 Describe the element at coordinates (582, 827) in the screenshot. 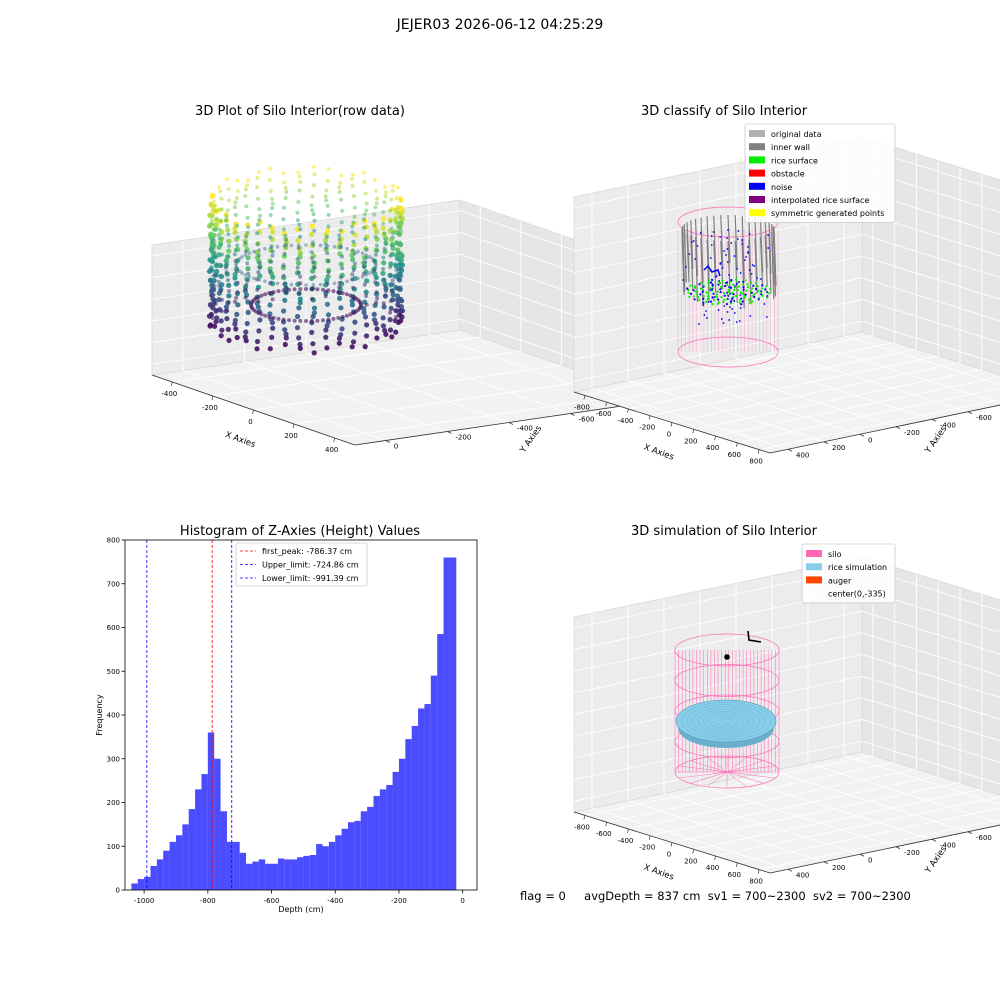

I see `x-tick-label: -800` at that location.